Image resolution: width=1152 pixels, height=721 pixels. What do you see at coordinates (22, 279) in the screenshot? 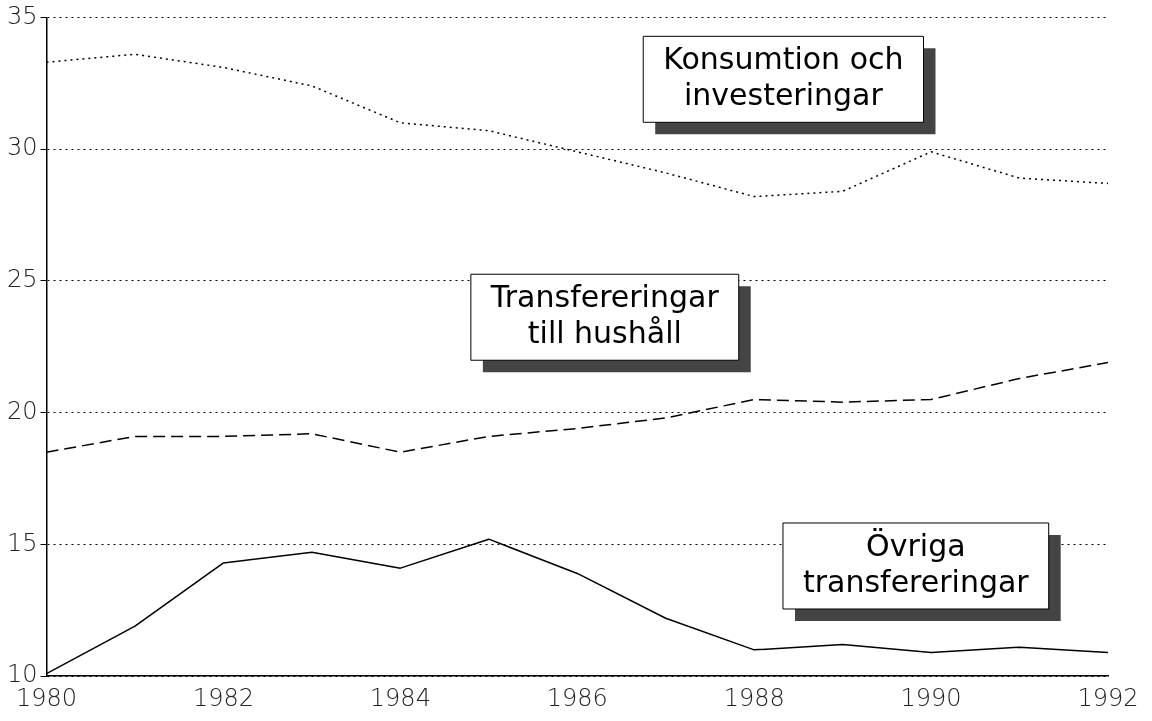
I see `y-tick-label: 25` at bounding box center [22, 279].